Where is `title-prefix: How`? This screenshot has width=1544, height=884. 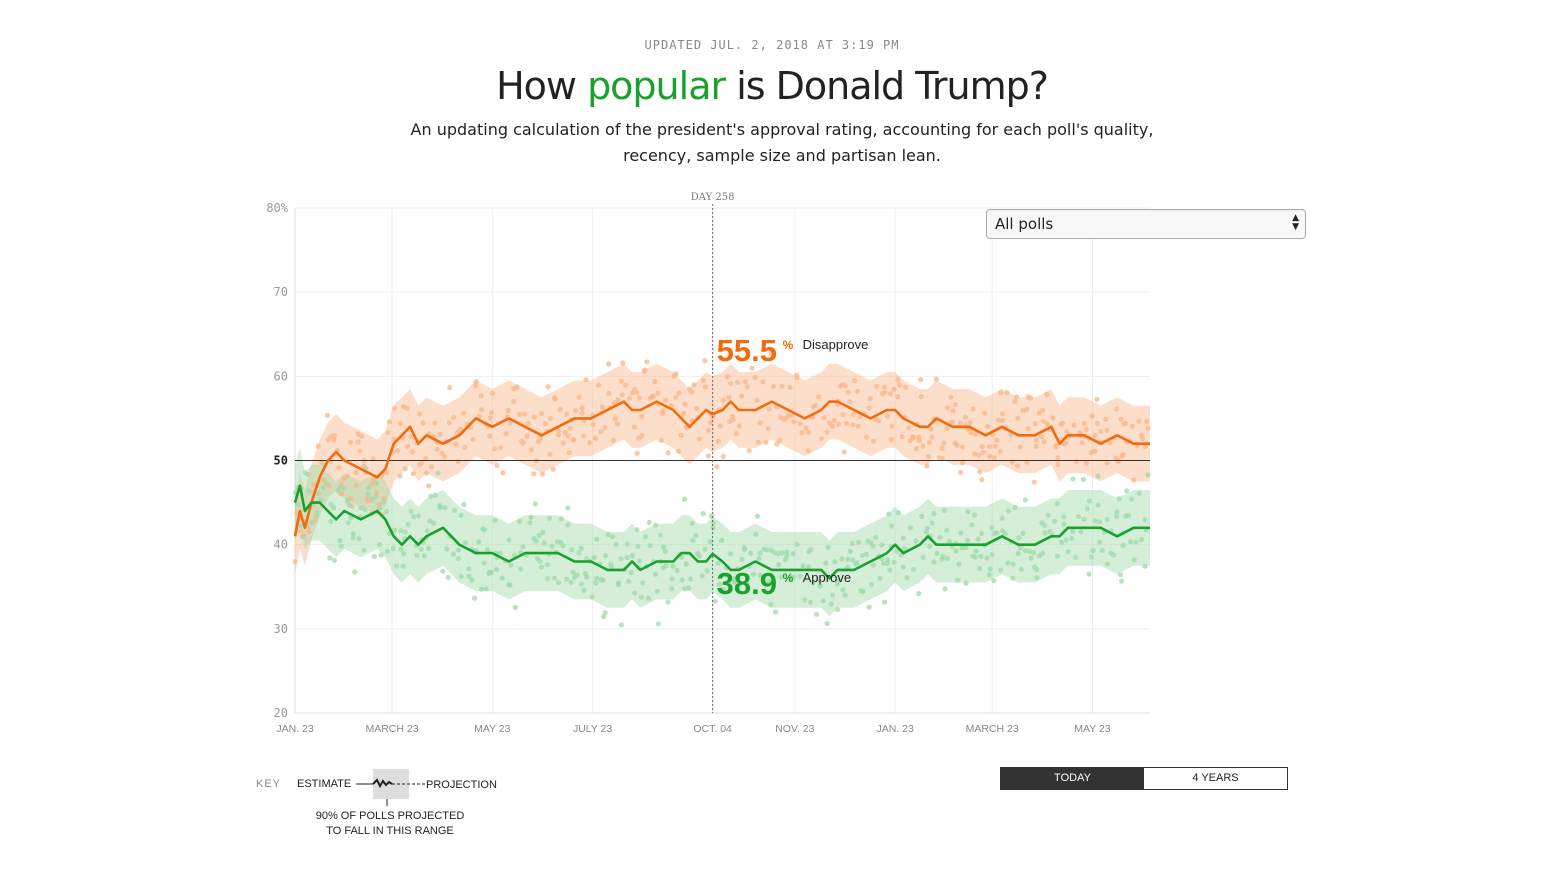 title-prefix: How is located at coordinates (542, 86).